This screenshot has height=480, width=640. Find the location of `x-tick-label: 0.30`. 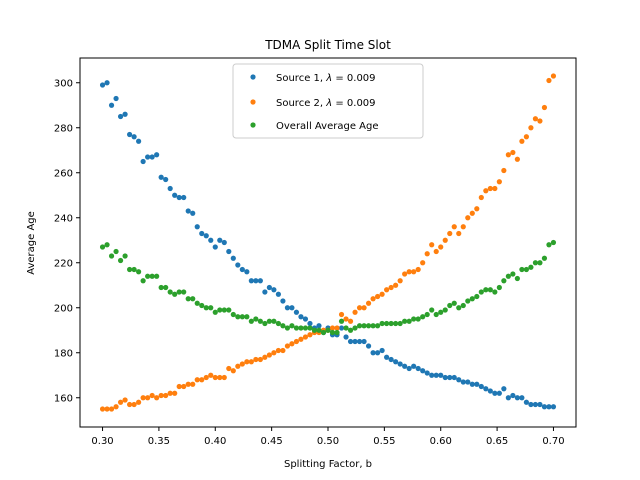

x-tick-label: 0.30 is located at coordinates (102, 441).